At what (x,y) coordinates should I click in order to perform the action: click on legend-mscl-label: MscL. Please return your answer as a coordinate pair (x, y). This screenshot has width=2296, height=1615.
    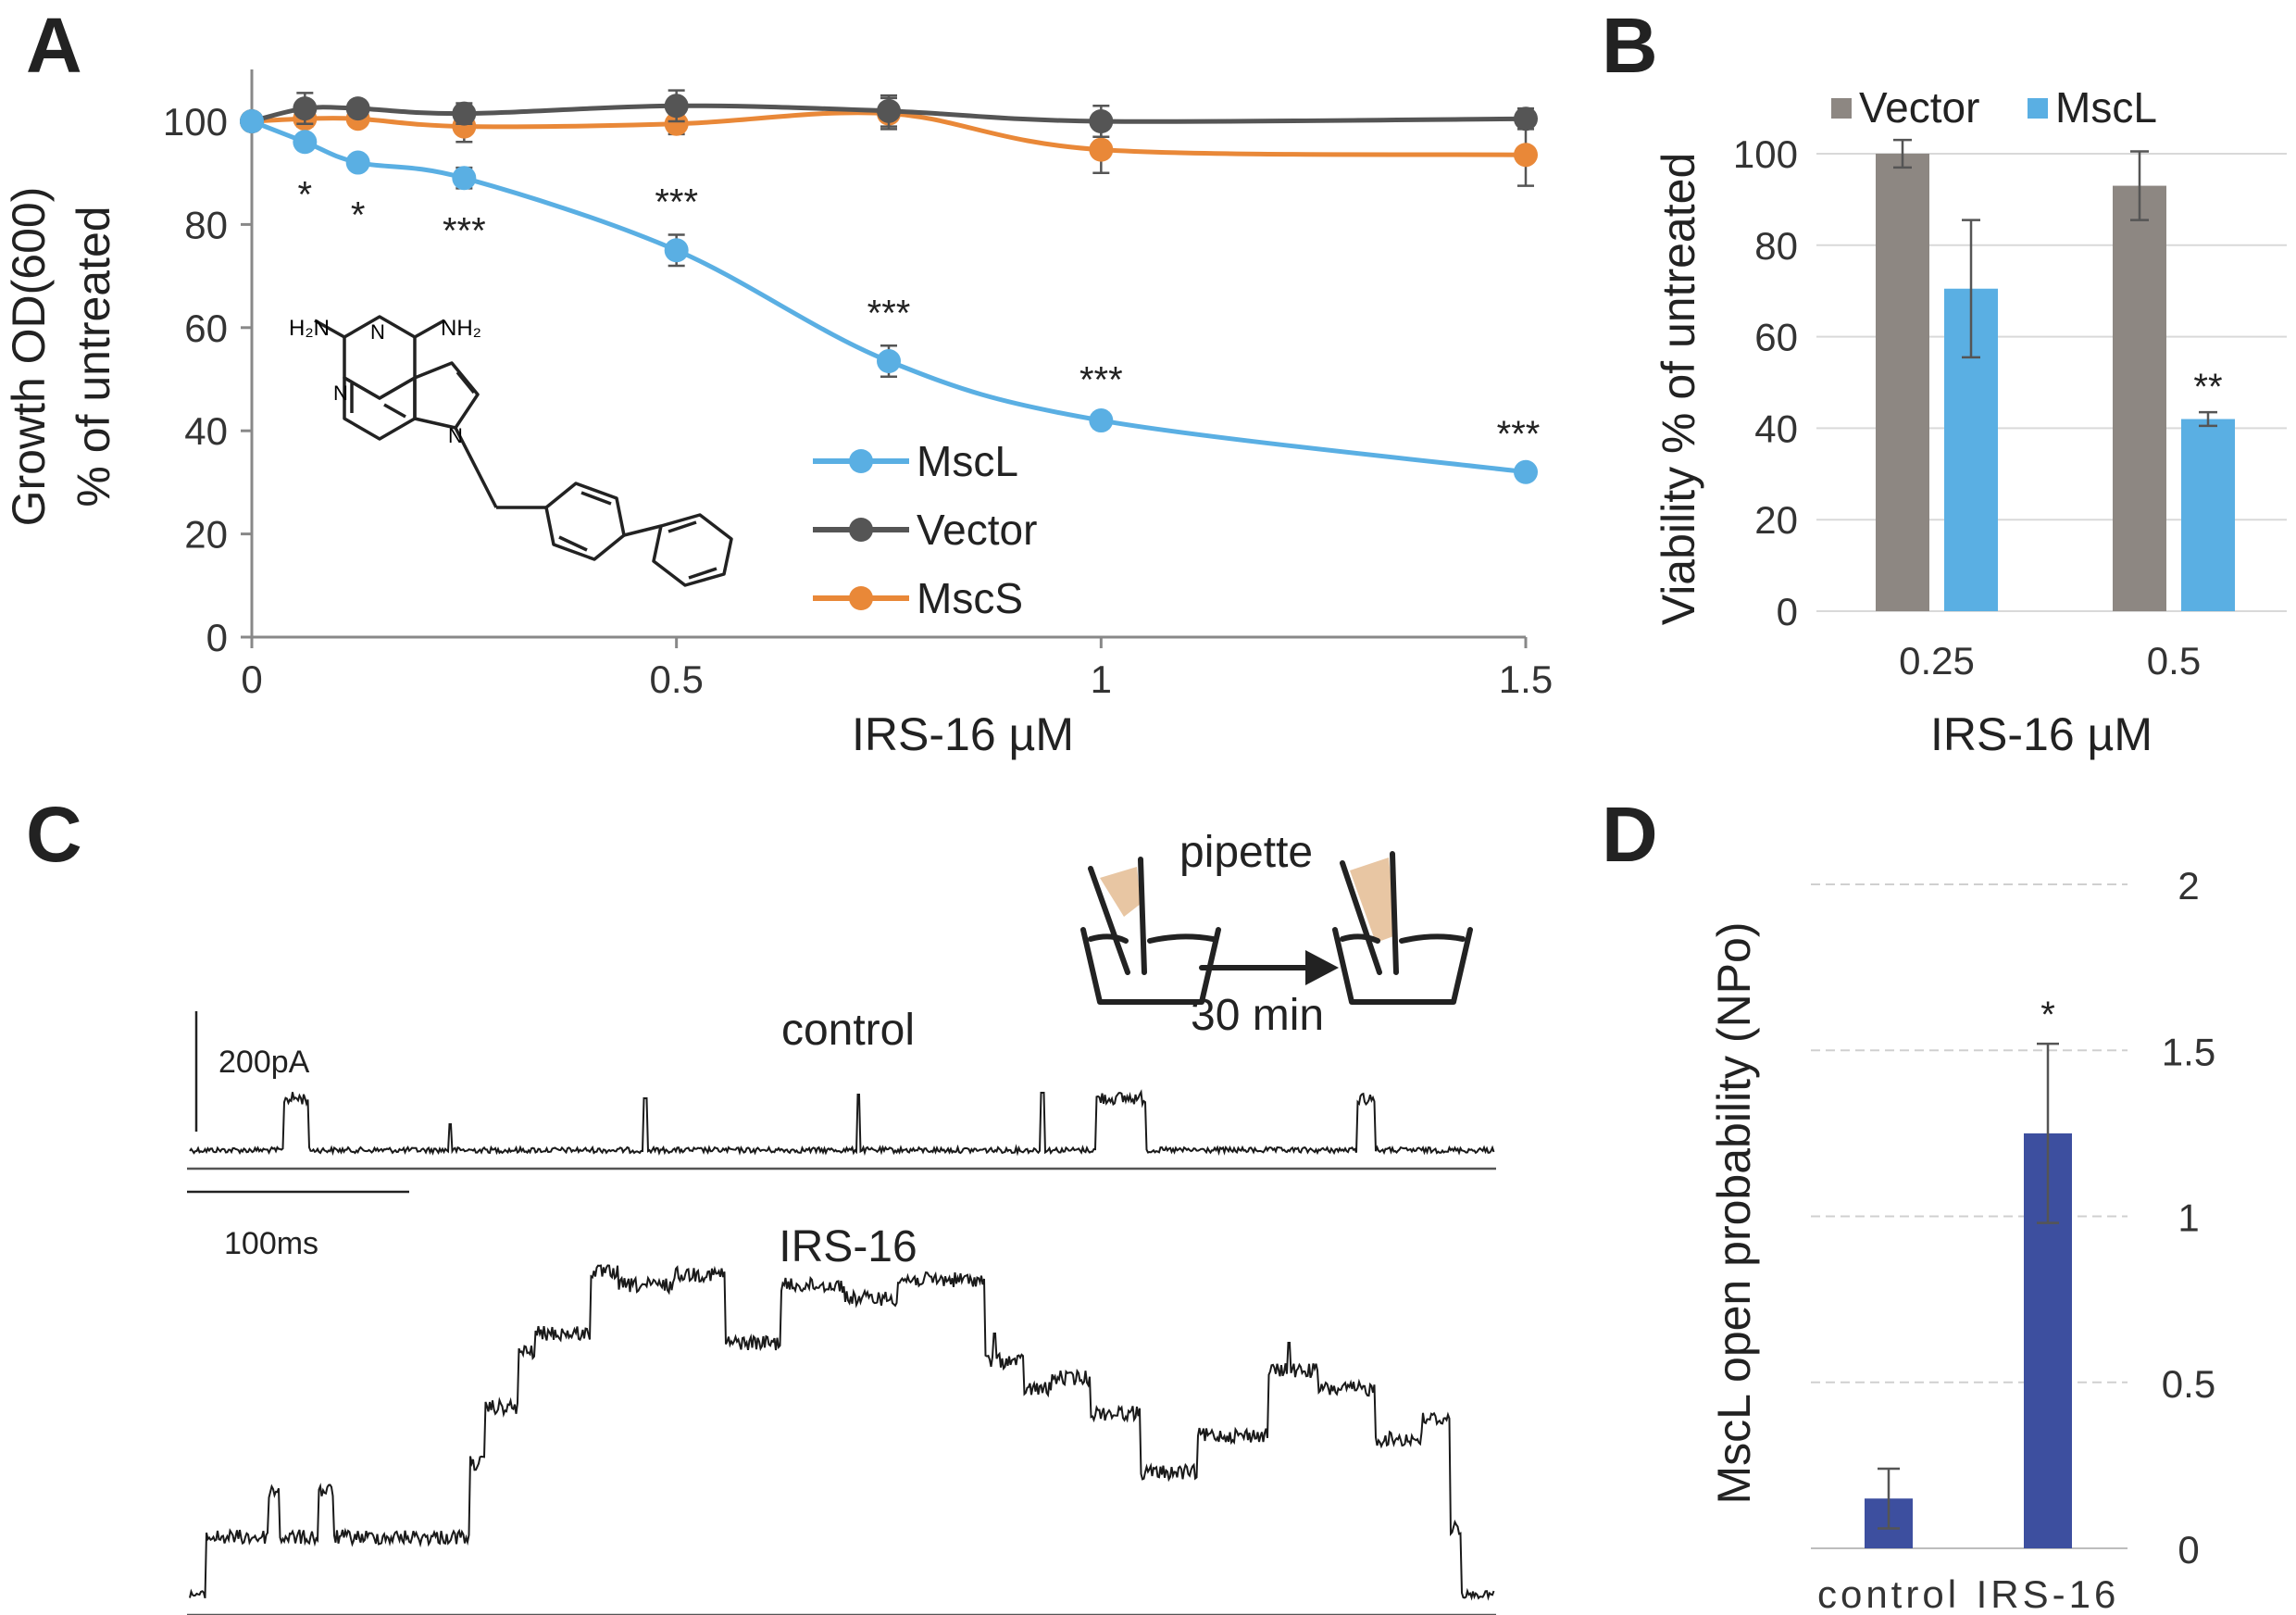
    Looking at the image, I should click on (967, 461).